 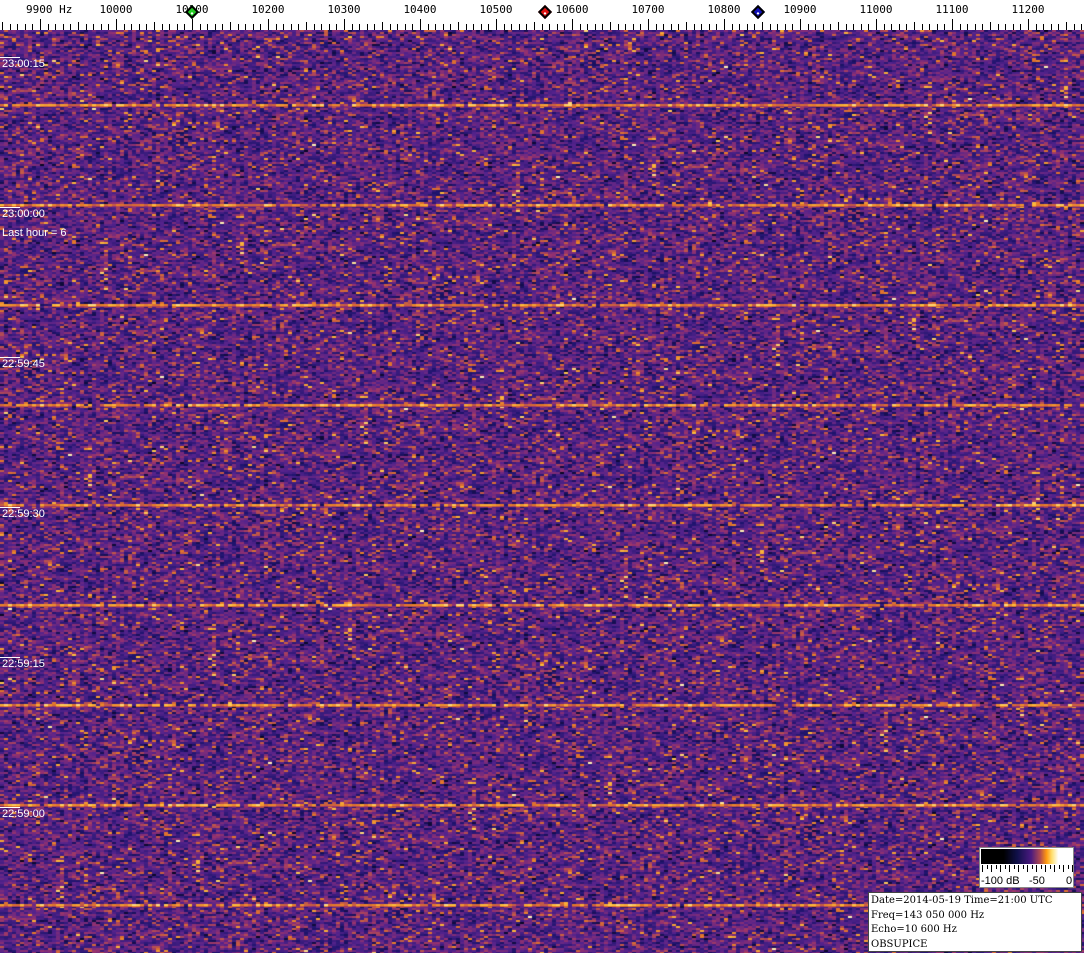 I want to click on info-date-time: Date=2014-05-19 Time=21:00 UTC, so click(x=962, y=900).